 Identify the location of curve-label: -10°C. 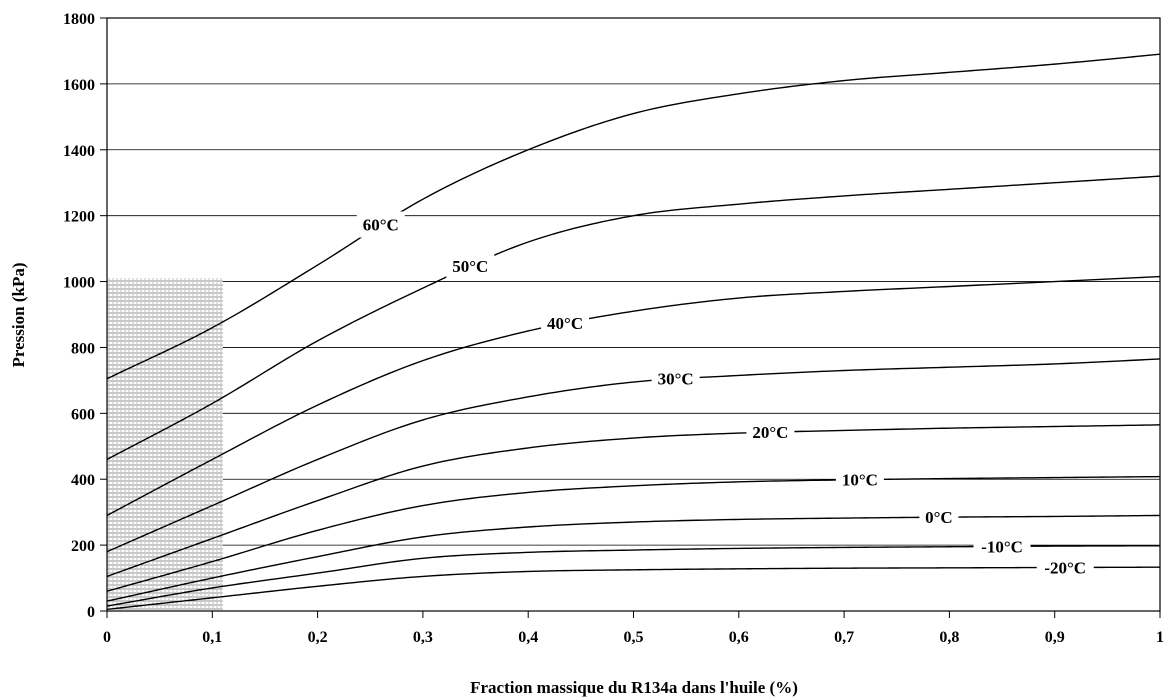
(1002, 546).